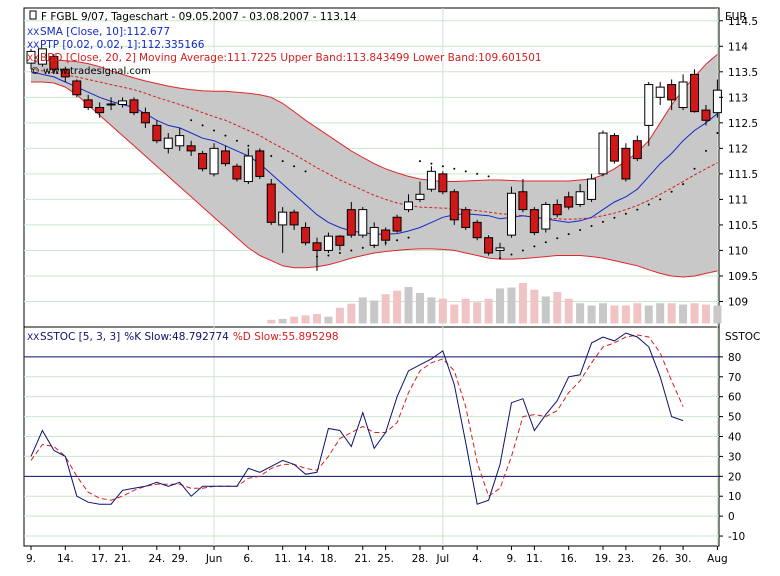  What do you see at coordinates (122, 45) in the screenshot?
I see `ptp-legend: PTP [0.02, 0.02, 1]:112.335166` at bounding box center [122, 45].